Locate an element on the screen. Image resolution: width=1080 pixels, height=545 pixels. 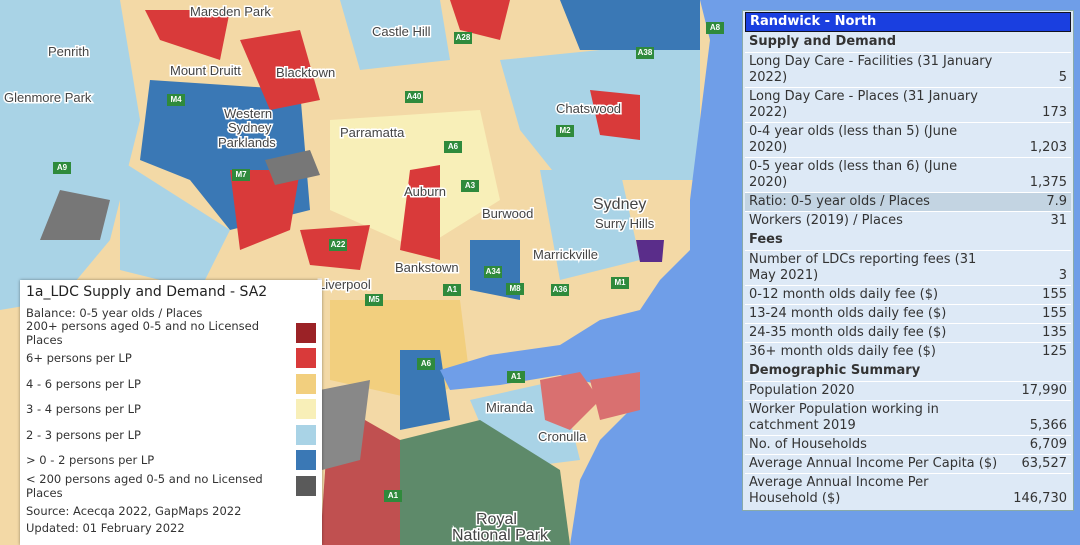
stat-value: 1,203 is located at coordinates (1048, 147).